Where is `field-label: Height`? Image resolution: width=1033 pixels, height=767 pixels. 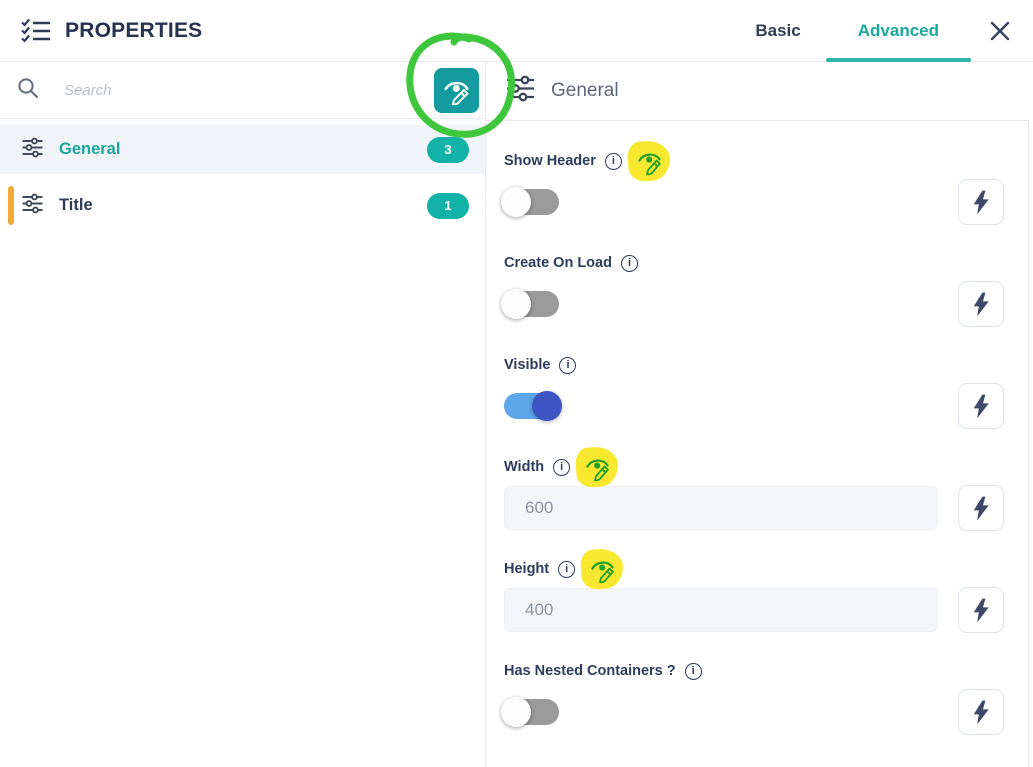 field-label: Height is located at coordinates (527, 569).